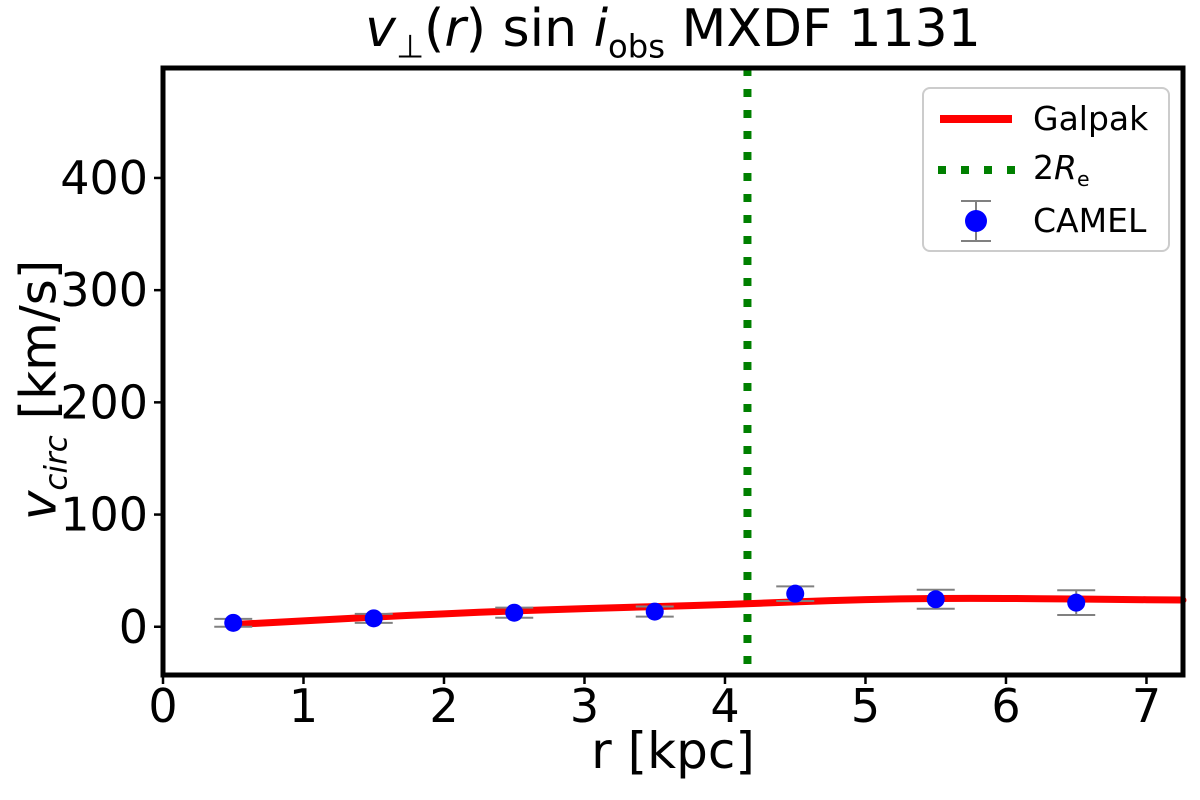 The width and height of the screenshot is (1200, 800). I want to click on legend-label-re: 2Re, so click(1061, 169).